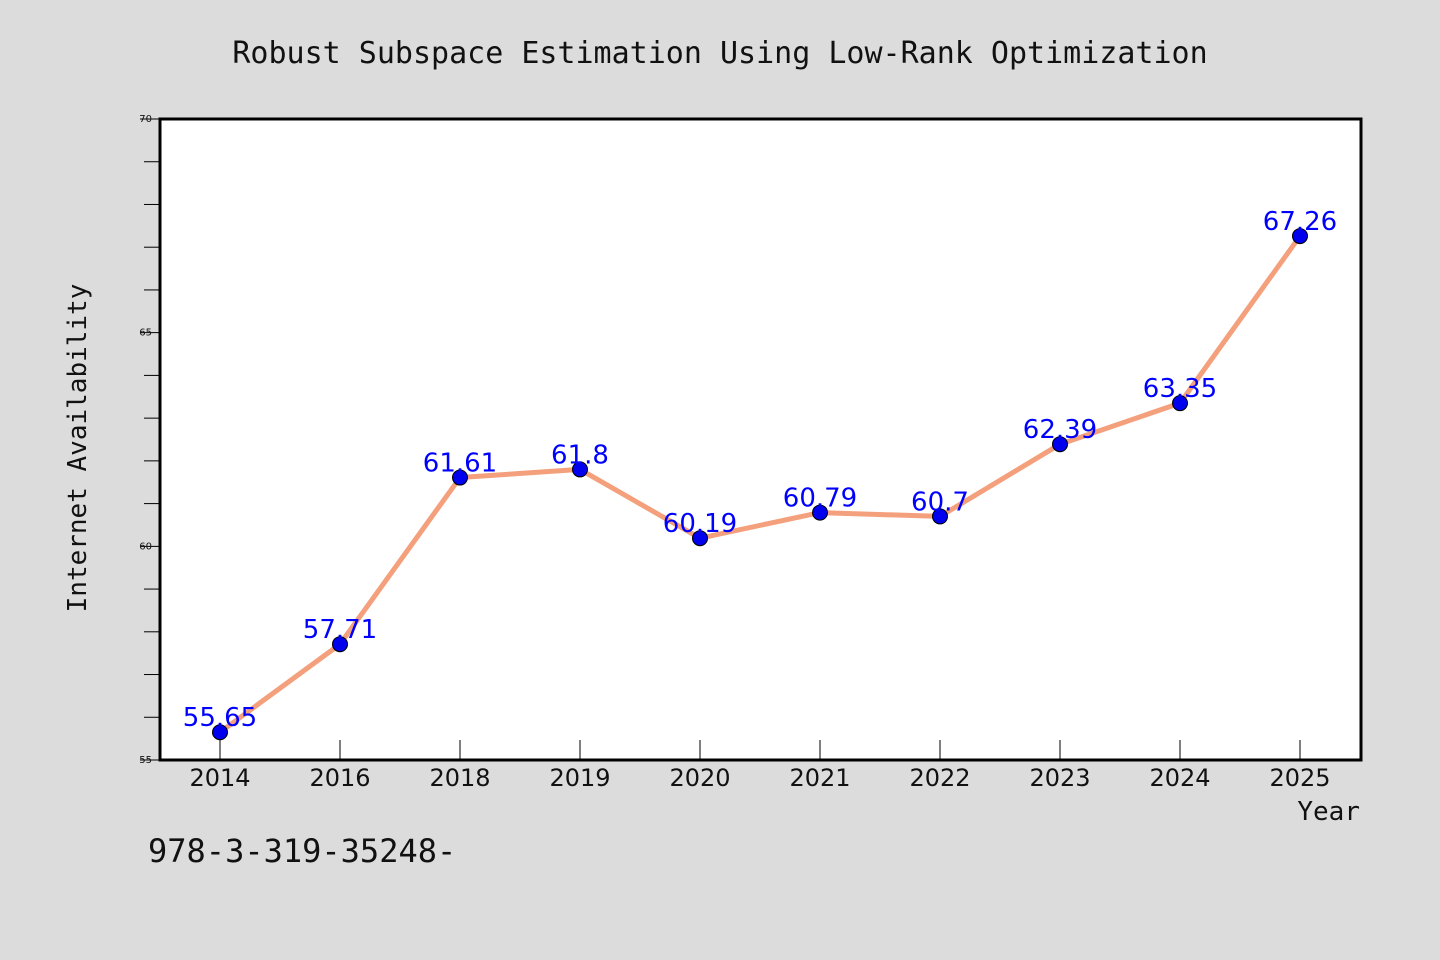 This screenshot has height=960, width=1440. What do you see at coordinates (149, 440) in the screenshot?
I see `y-axis: 55 60 65 70` at bounding box center [149, 440].